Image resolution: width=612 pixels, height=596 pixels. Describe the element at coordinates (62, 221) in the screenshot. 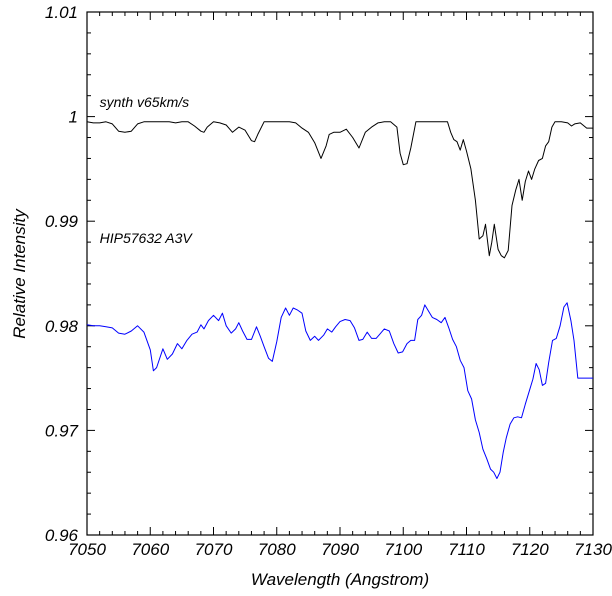

I see `y-tick-label: 0.99` at that location.